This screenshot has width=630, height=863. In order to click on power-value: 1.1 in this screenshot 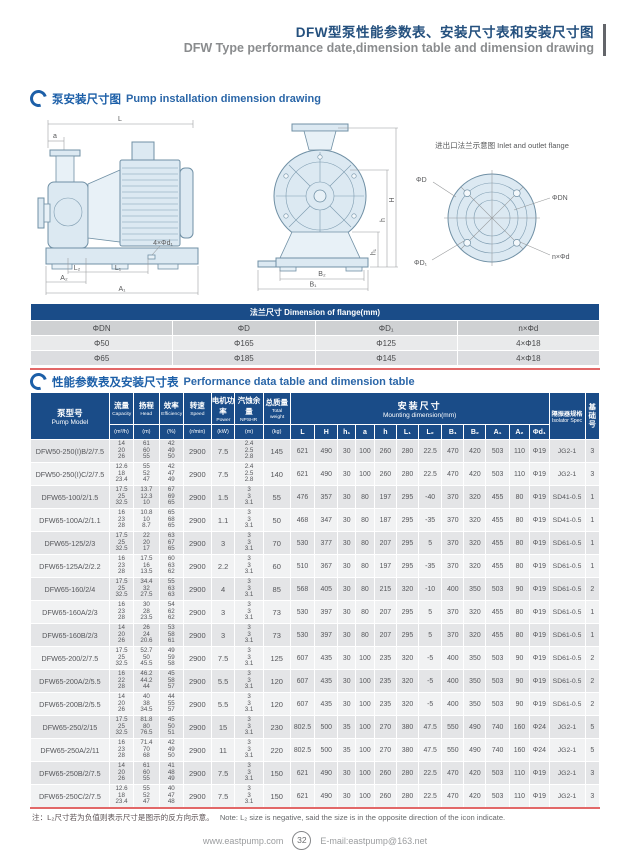, I will do `click(223, 520)`.